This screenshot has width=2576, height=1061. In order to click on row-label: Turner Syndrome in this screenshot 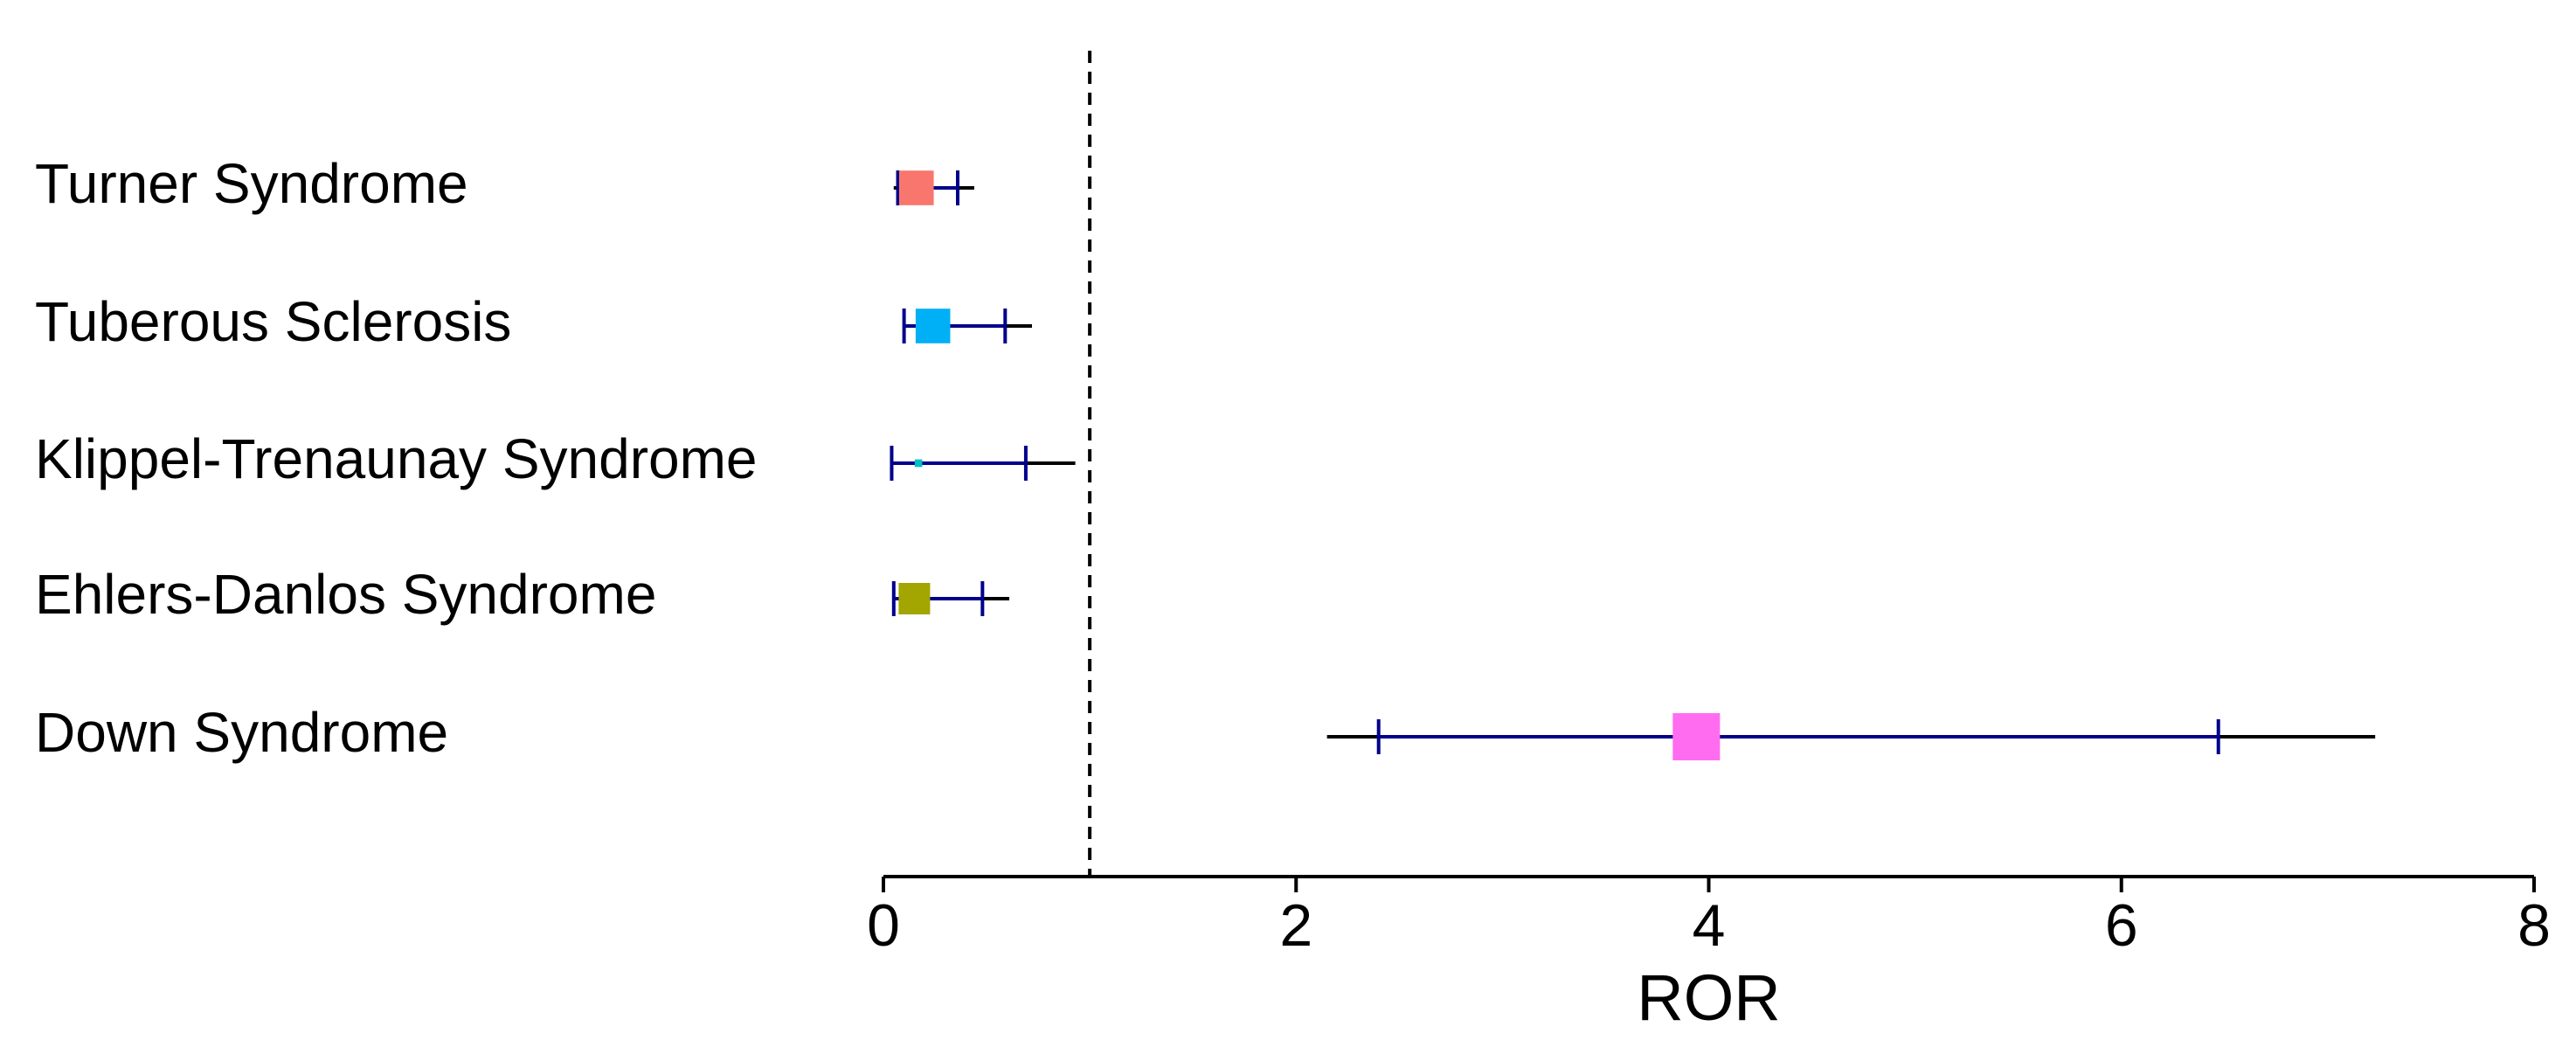, I will do `click(251, 183)`.